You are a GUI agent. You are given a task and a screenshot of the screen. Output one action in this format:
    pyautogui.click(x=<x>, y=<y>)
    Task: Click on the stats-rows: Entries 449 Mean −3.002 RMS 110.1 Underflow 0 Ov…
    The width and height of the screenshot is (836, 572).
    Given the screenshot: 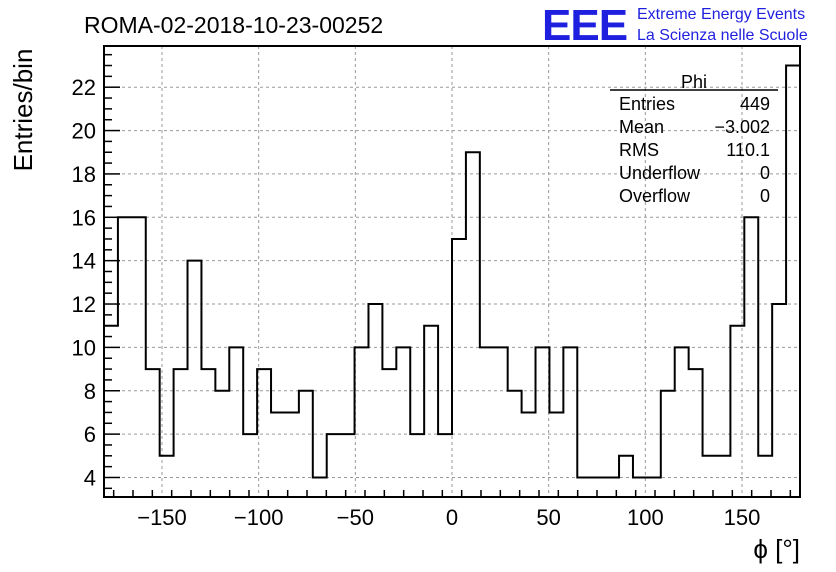 What is the action you would take?
    pyautogui.click(x=694, y=150)
    